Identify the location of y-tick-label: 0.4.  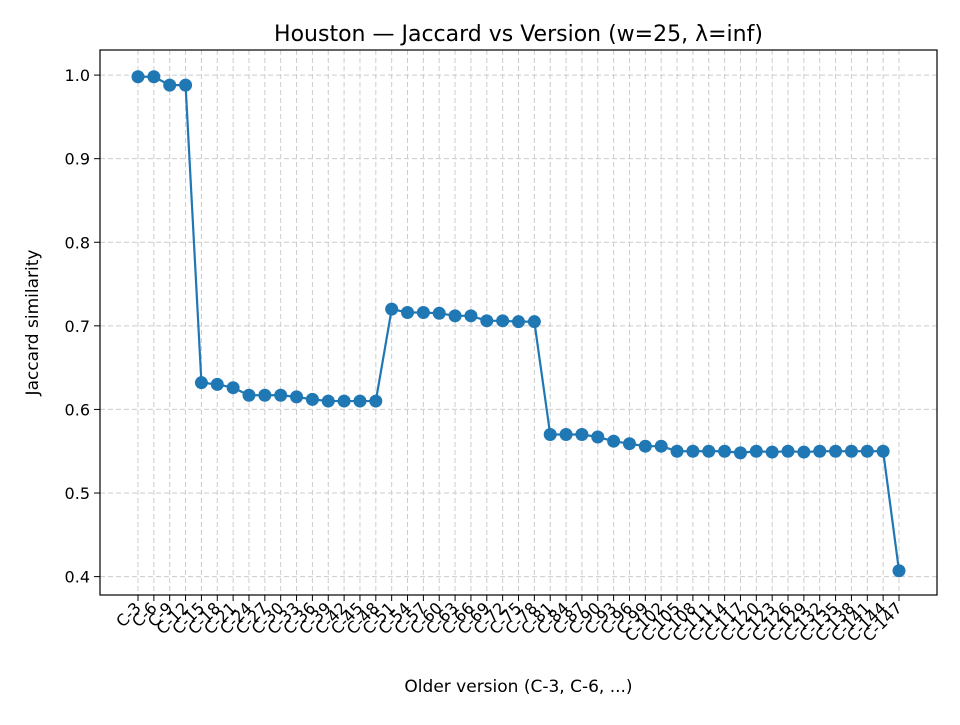
(77, 577).